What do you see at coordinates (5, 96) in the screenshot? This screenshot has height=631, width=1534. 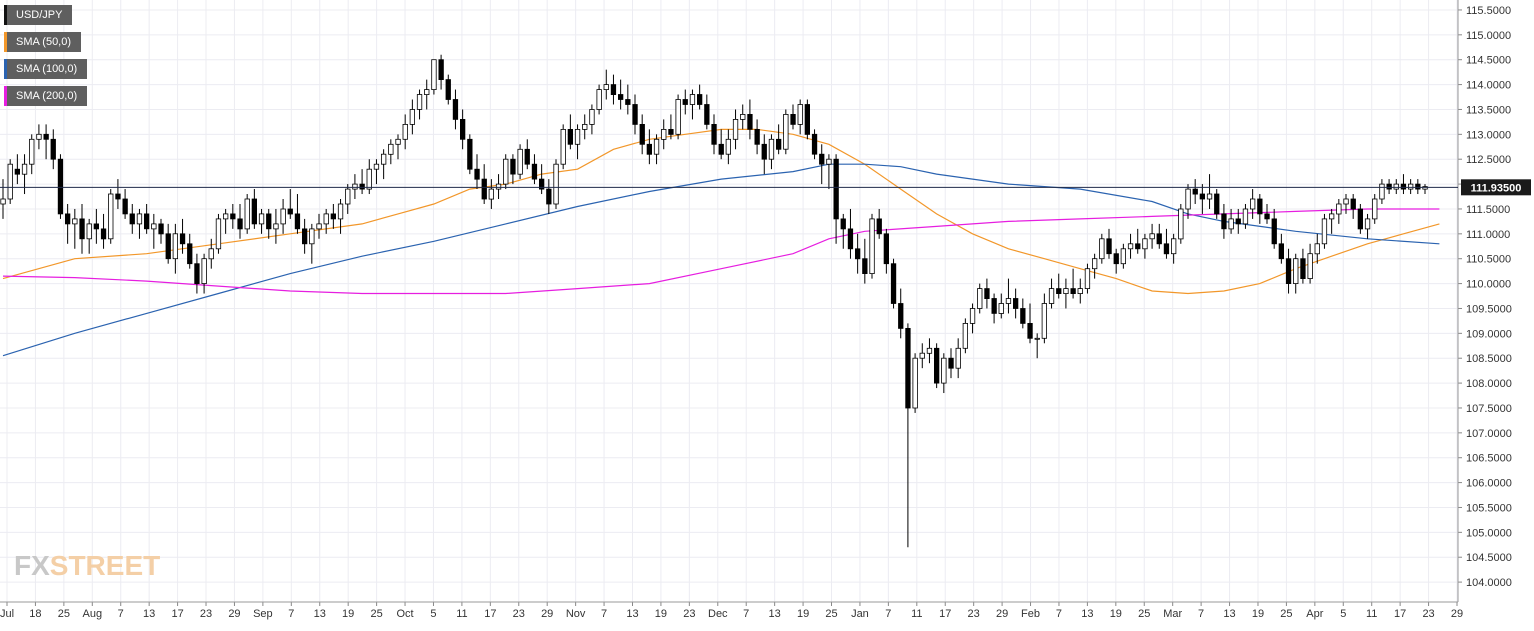 I see `legend-swatch-sma200` at bounding box center [5, 96].